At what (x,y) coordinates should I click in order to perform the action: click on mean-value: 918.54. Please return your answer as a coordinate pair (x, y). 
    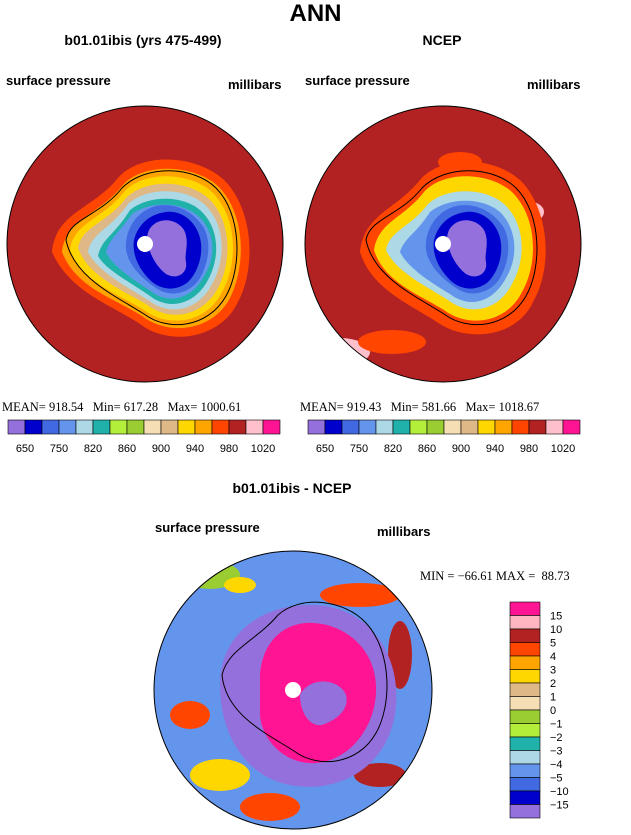
    Looking at the image, I should click on (66, 407).